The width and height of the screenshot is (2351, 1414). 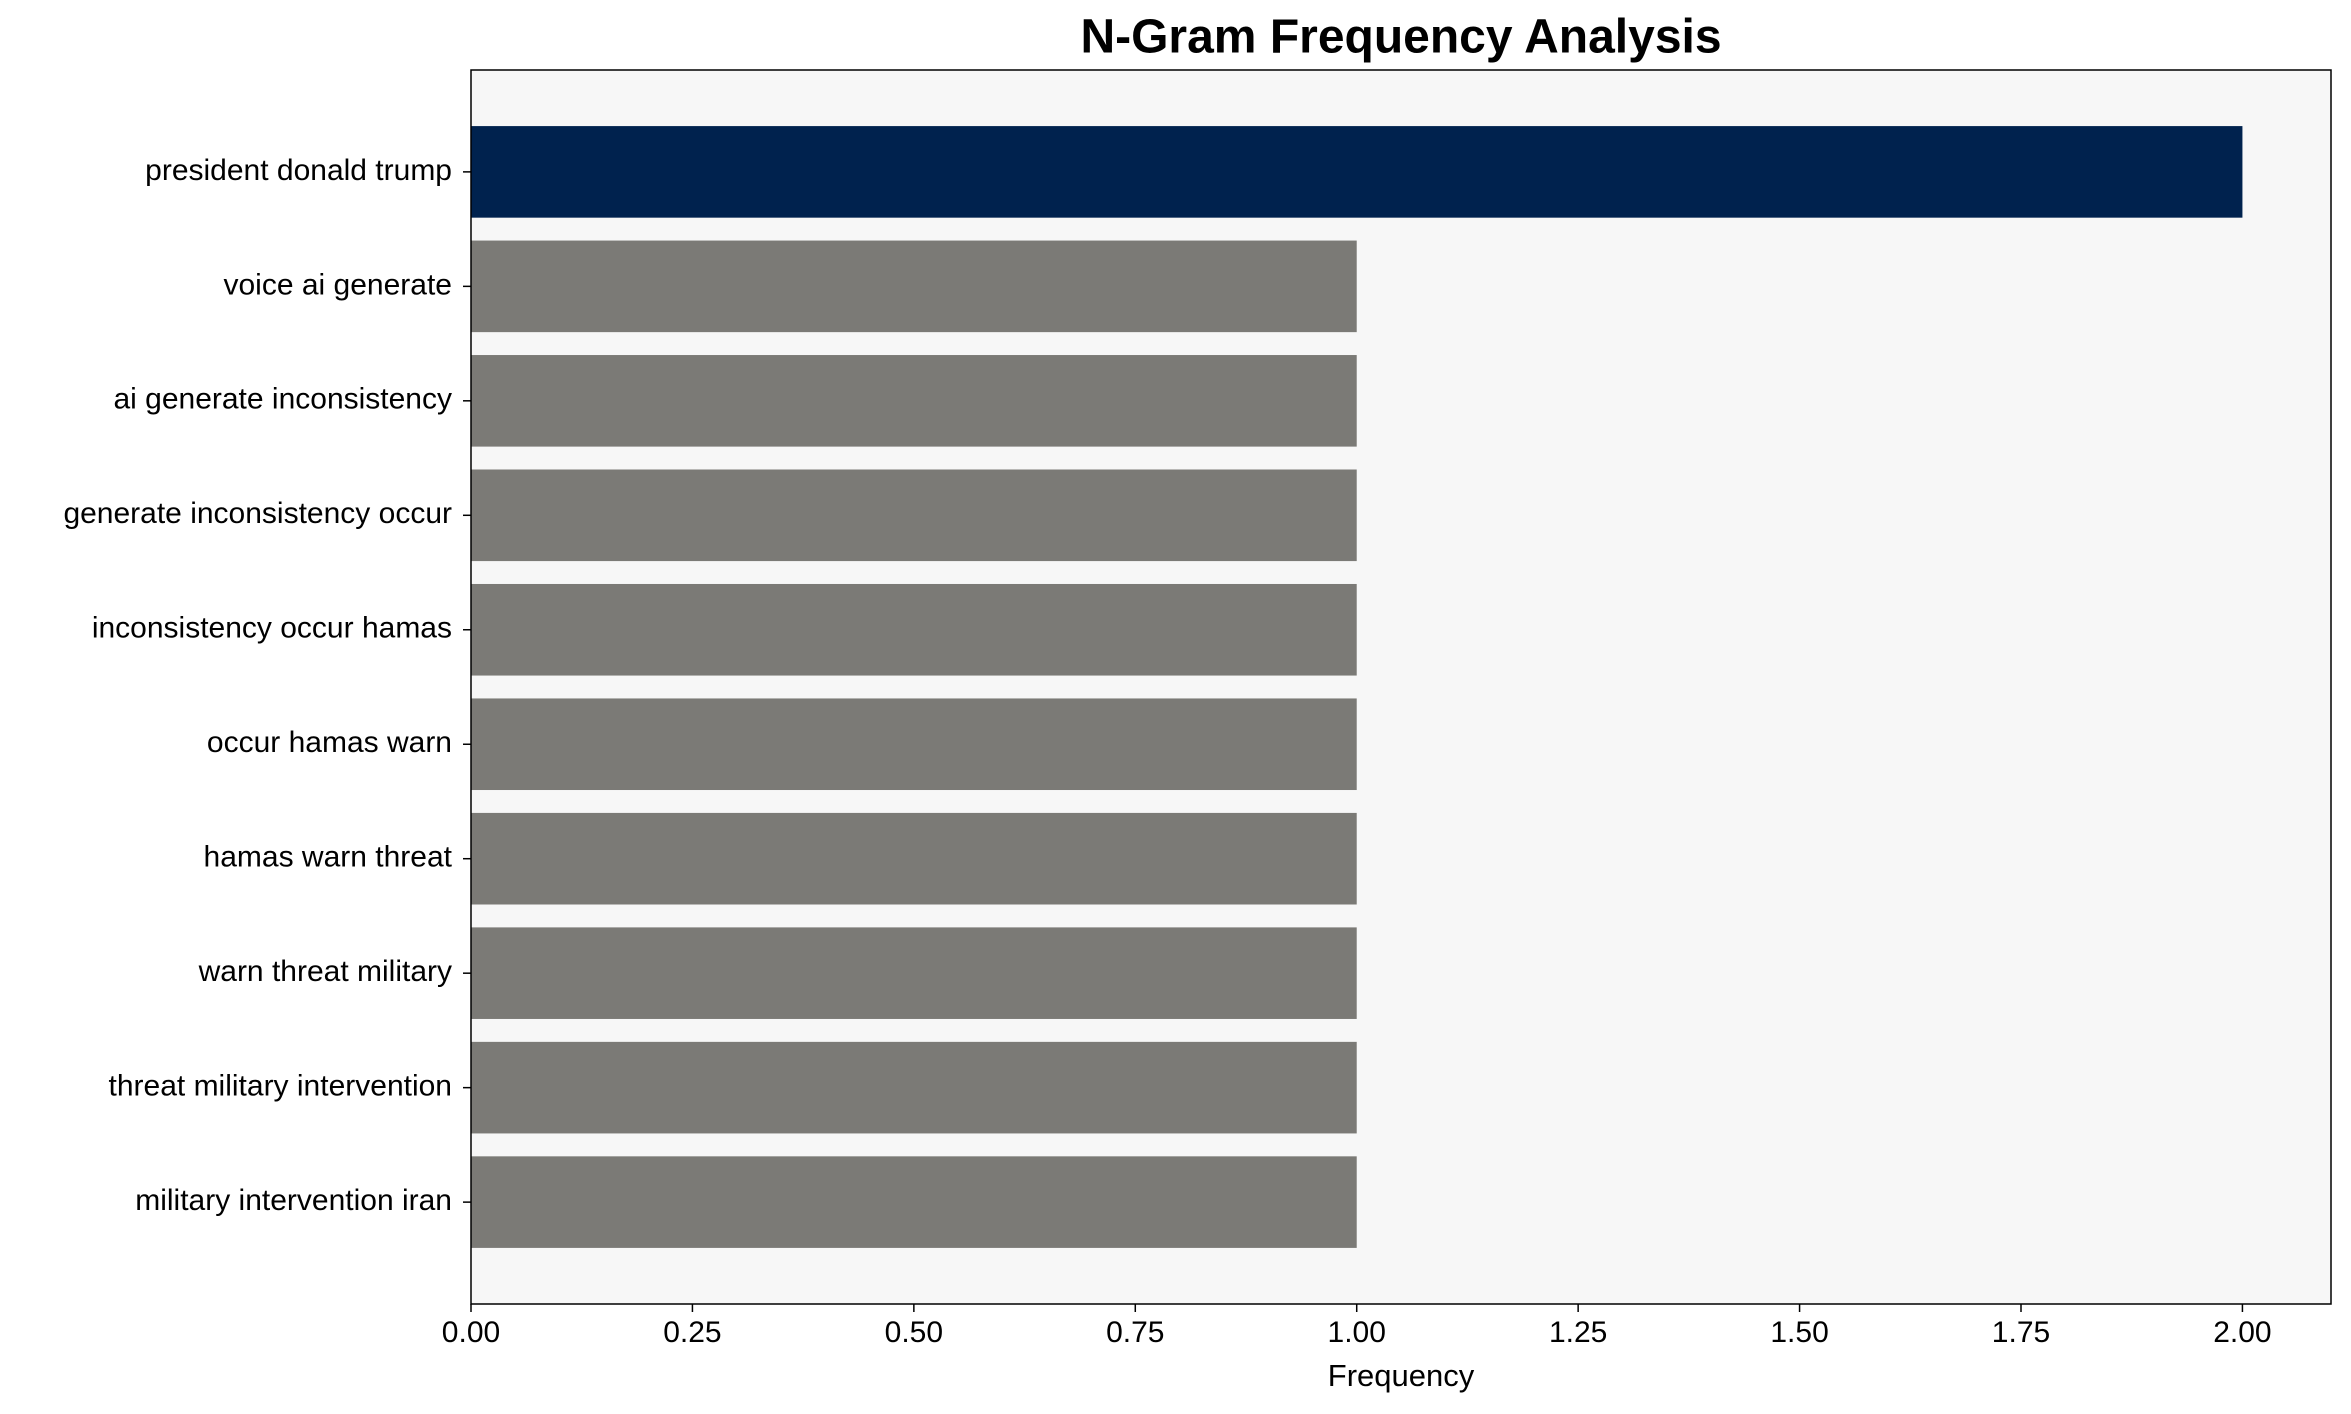 What do you see at coordinates (280, 1086) in the screenshot?
I see `y-tick-label: threat military intervention` at bounding box center [280, 1086].